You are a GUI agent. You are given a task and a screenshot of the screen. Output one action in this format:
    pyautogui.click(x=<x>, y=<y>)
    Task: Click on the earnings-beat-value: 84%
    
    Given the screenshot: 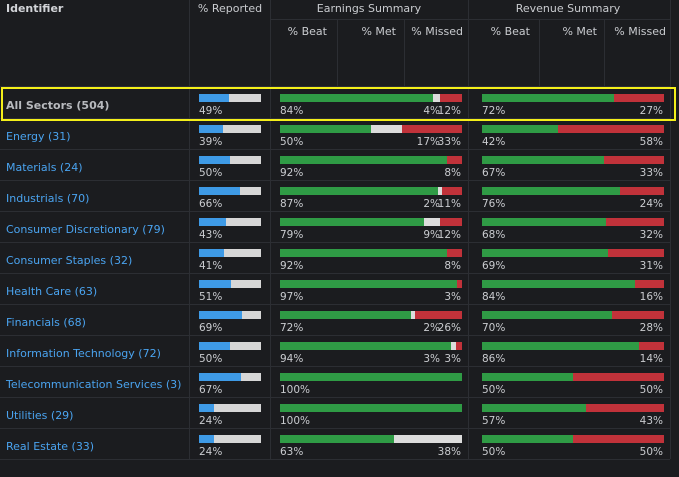 What is the action you would take?
    pyautogui.click(x=292, y=111)
    